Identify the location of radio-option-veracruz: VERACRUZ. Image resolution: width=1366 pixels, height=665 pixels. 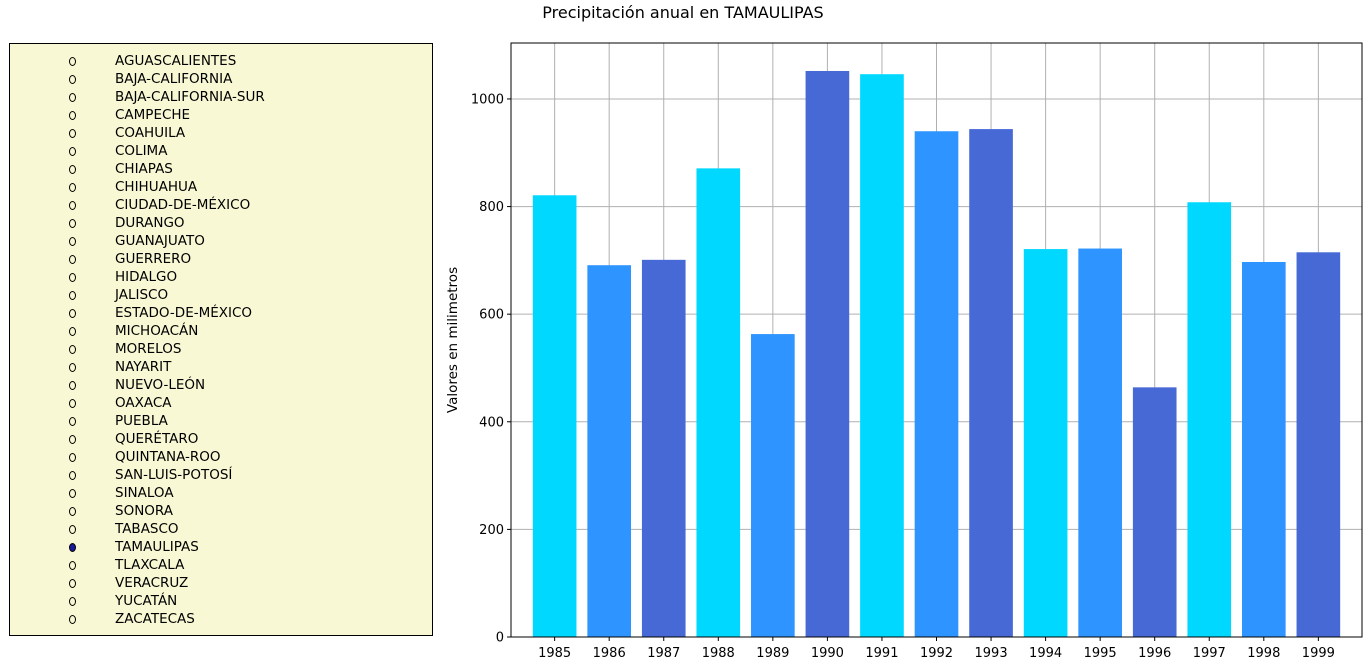
(221, 584).